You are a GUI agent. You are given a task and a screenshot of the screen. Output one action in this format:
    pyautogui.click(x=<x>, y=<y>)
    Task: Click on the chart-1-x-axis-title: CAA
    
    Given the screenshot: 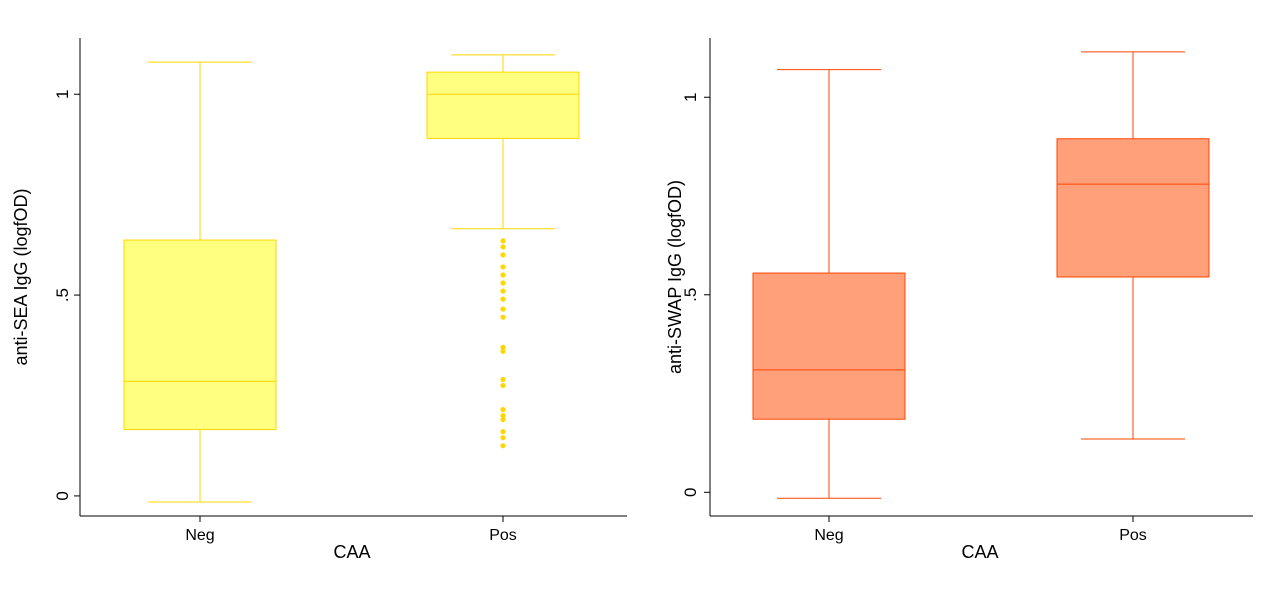 What is the action you would take?
    pyautogui.click(x=351, y=552)
    